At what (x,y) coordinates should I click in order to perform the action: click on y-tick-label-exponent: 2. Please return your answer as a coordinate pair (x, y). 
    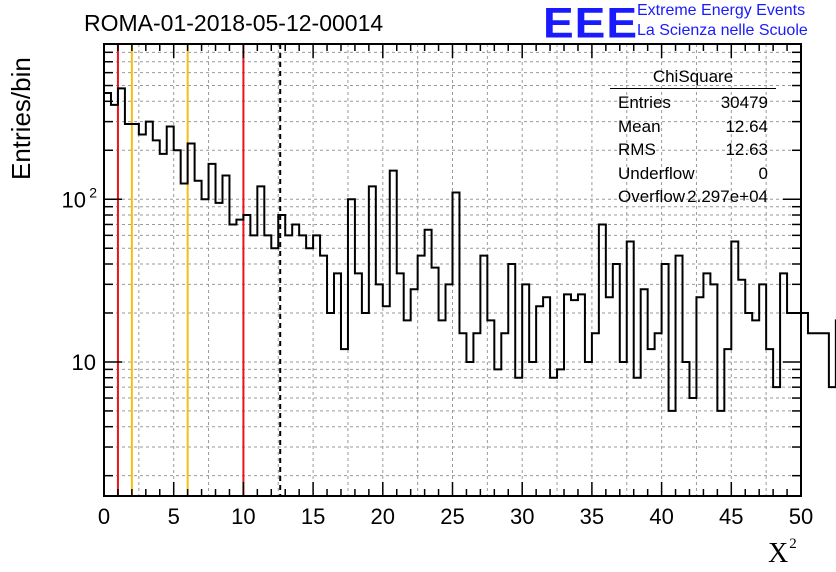
    Looking at the image, I should click on (93, 192).